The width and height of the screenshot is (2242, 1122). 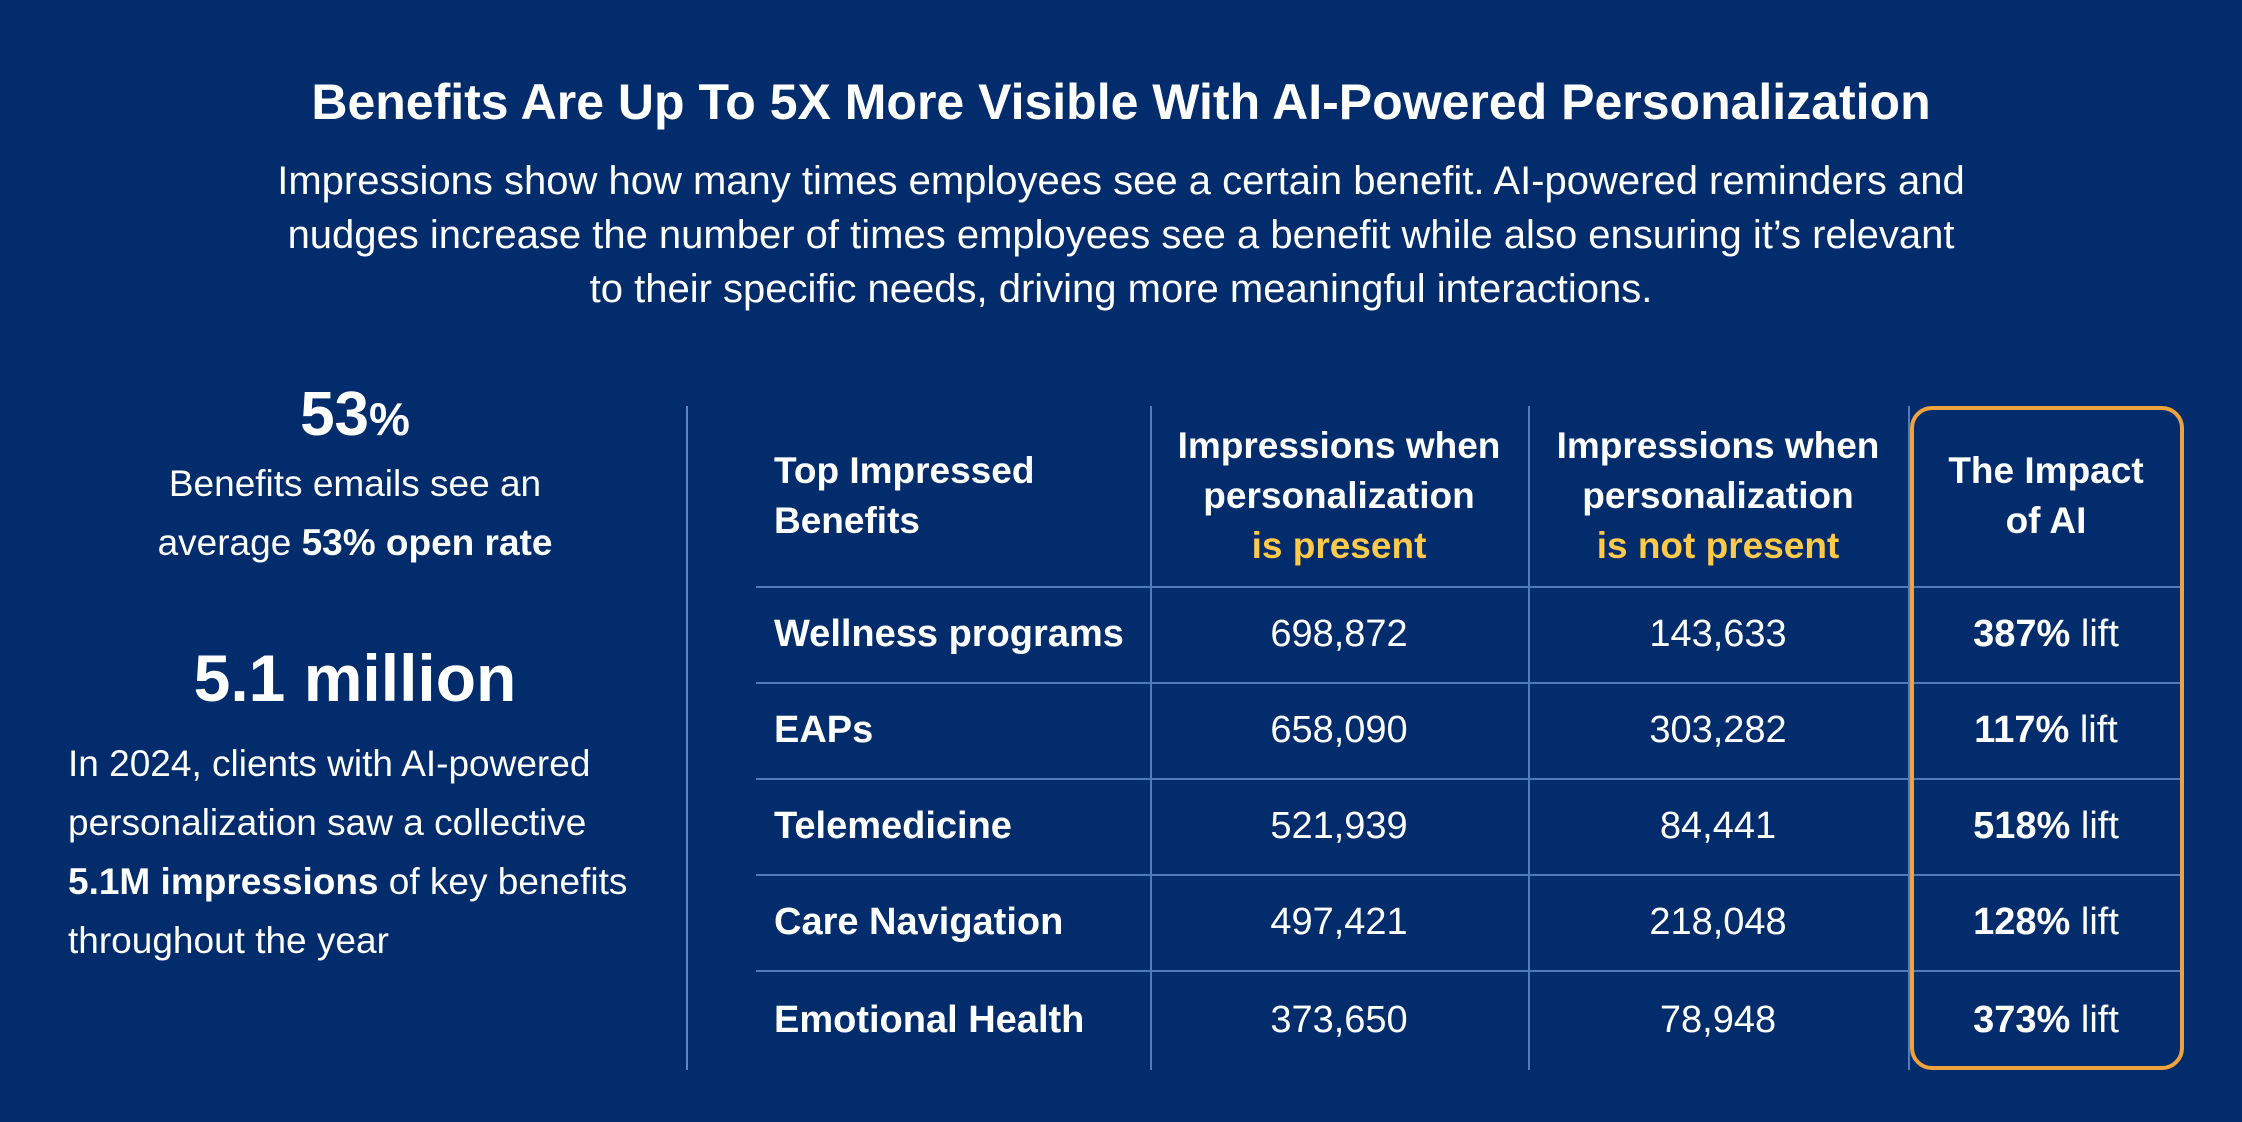 I want to click on present-value: 373,650, so click(x=1339, y=1020).